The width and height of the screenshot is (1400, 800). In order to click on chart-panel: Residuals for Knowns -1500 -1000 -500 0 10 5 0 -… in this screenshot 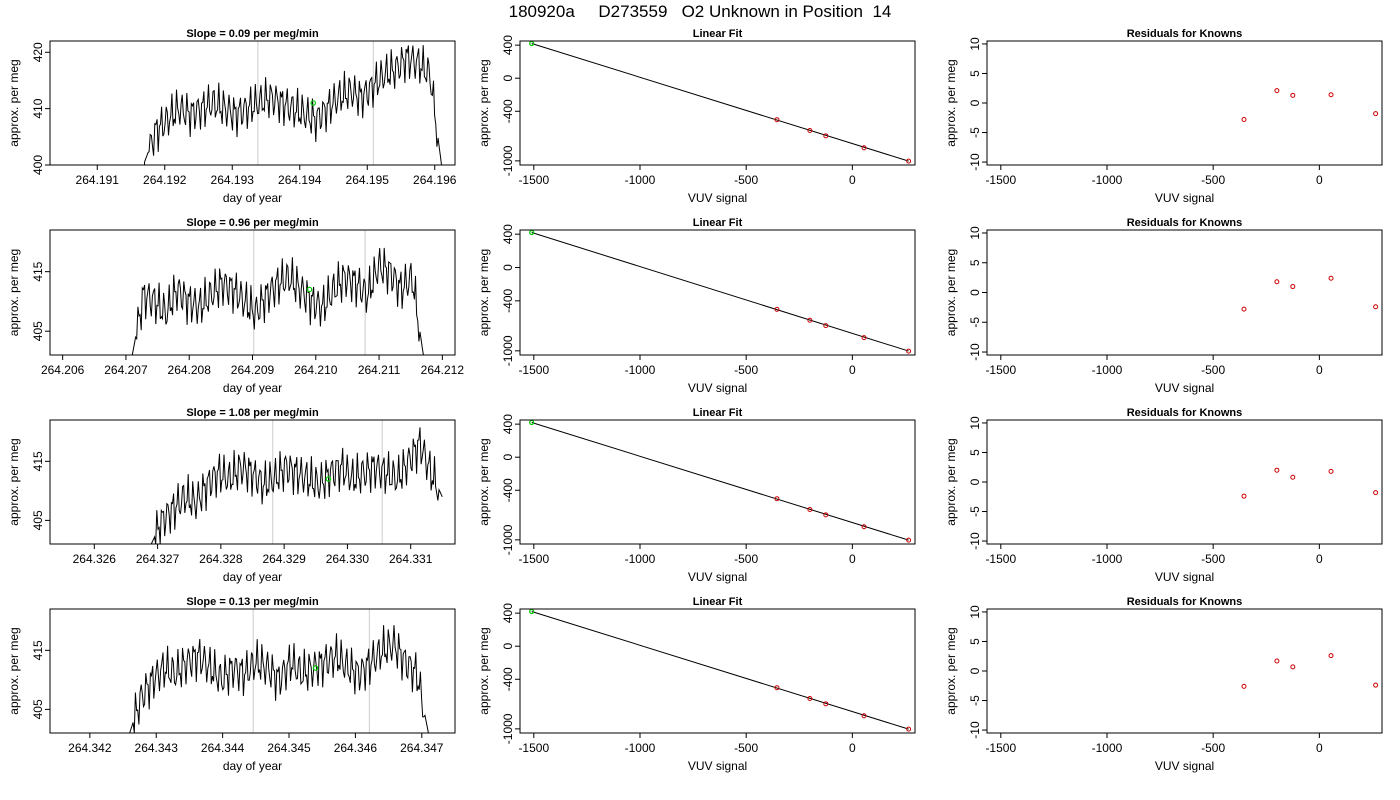, I will do `click(1163, 306)`.